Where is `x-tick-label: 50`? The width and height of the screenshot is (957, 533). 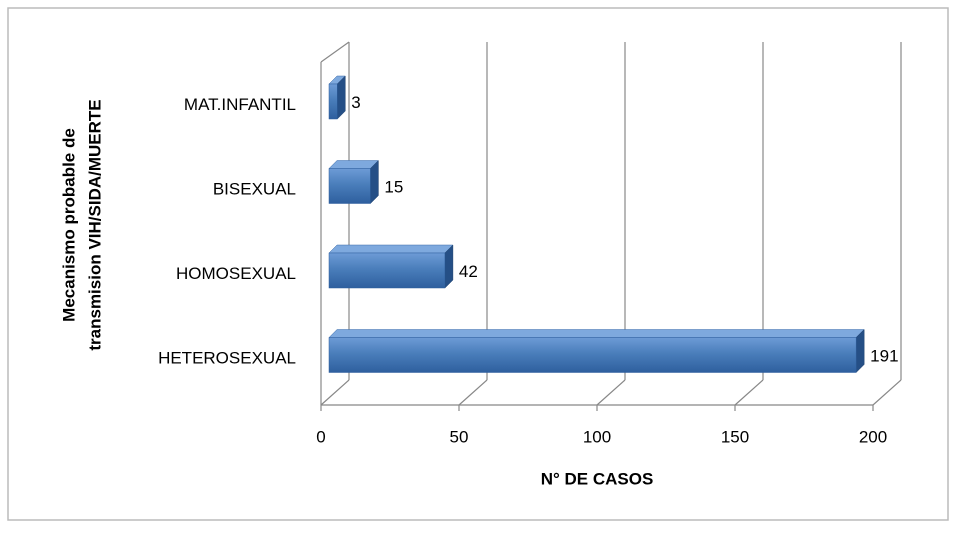
x-tick-label: 50 is located at coordinates (459, 436).